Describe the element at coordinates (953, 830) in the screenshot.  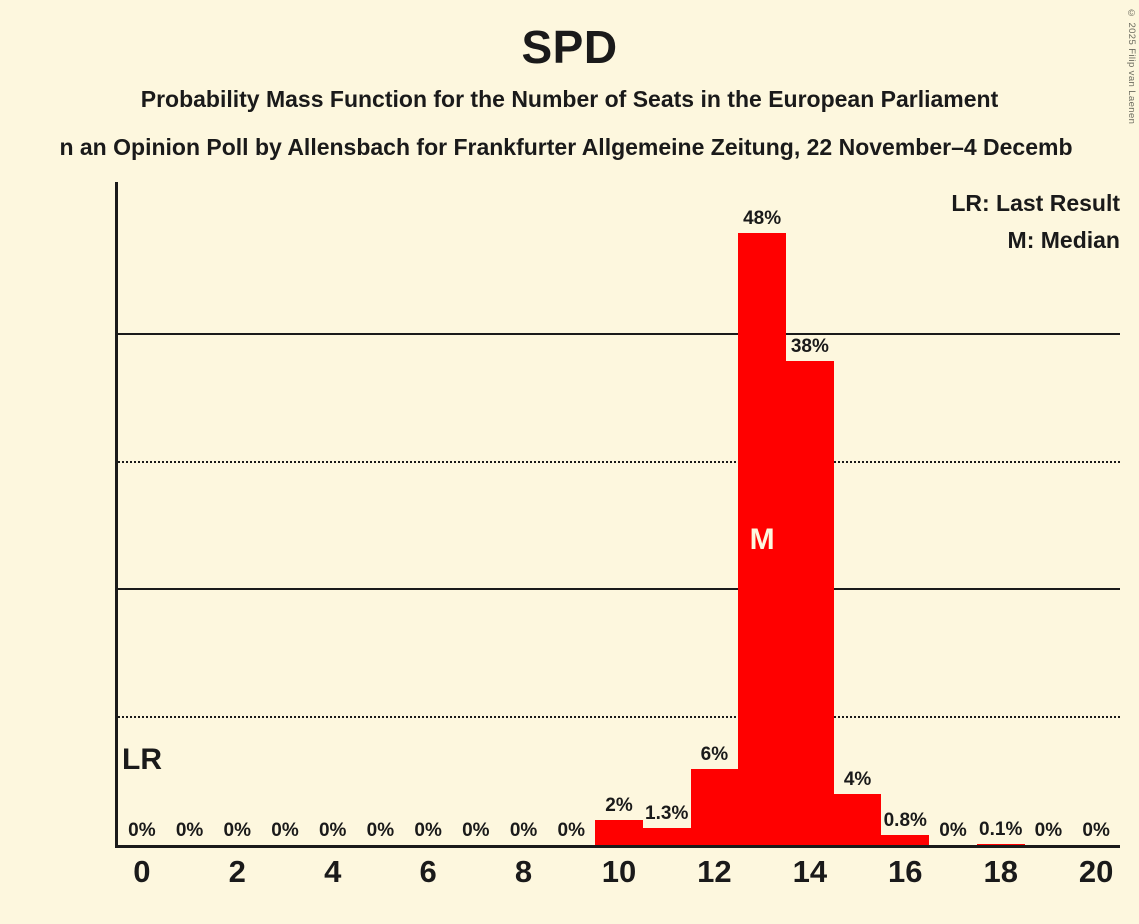
I see `bar-value-label-seat-17: 0%` at that location.